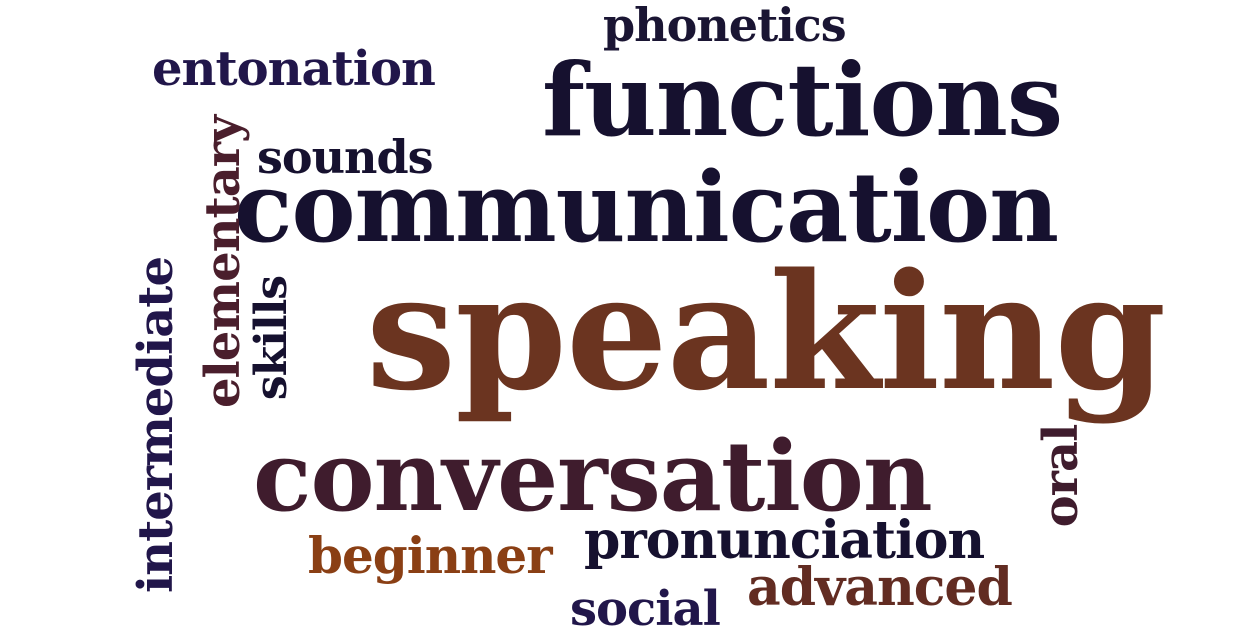  I want to click on word-sounds: sounds, so click(345, 157).